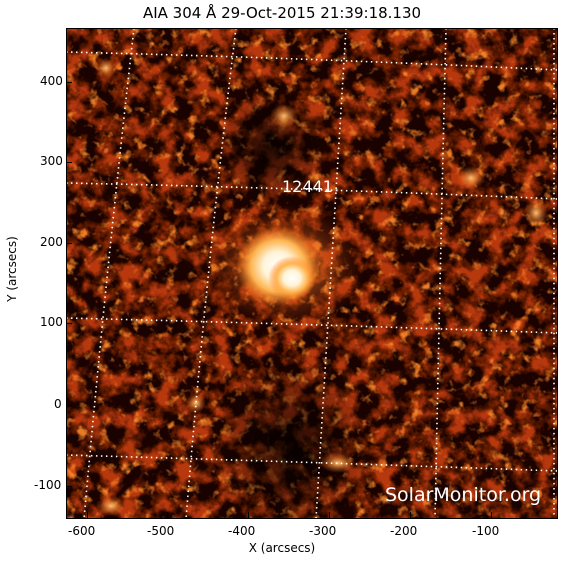 This screenshot has height=564, width=564. Describe the element at coordinates (282, 548) in the screenshot. I see `x-axis-label: X (arcsecs)` at that location.